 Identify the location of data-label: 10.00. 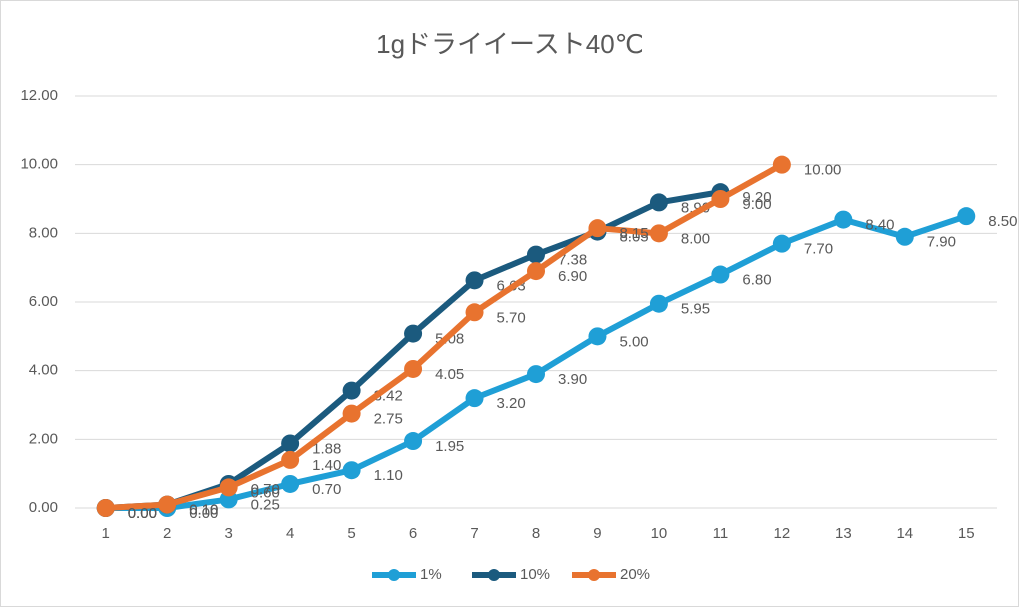
(823, 170).